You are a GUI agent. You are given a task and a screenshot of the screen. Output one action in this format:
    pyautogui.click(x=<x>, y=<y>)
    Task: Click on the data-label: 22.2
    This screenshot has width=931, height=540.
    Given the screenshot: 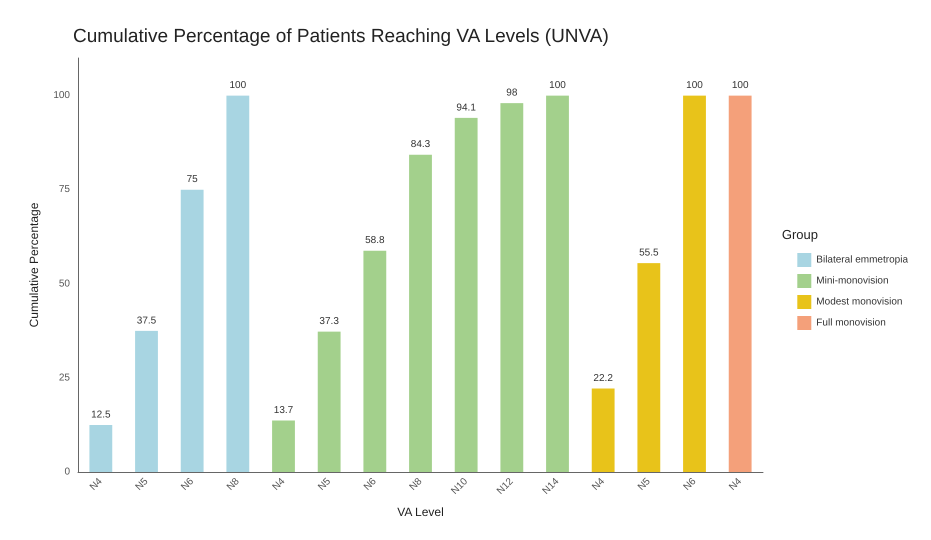 What is the action you would take?
    pyautogui.click(x=603, y=378)
    